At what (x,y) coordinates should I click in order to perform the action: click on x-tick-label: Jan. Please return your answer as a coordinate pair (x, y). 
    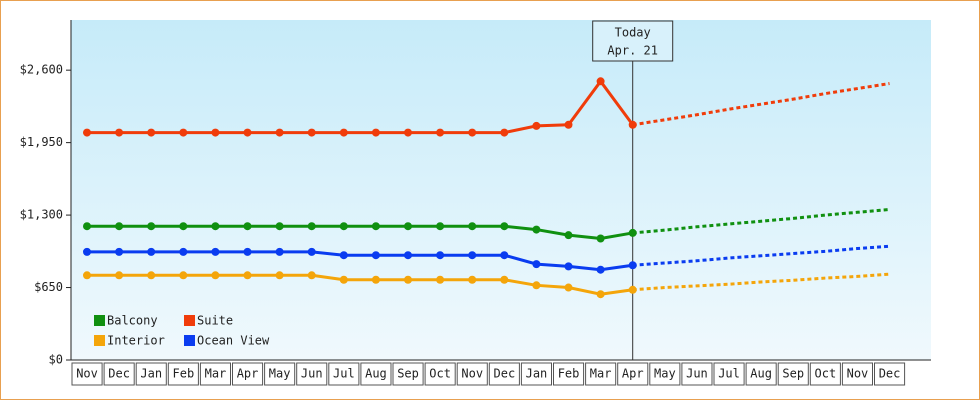
    Looking at the image, I should click on (151, 374).